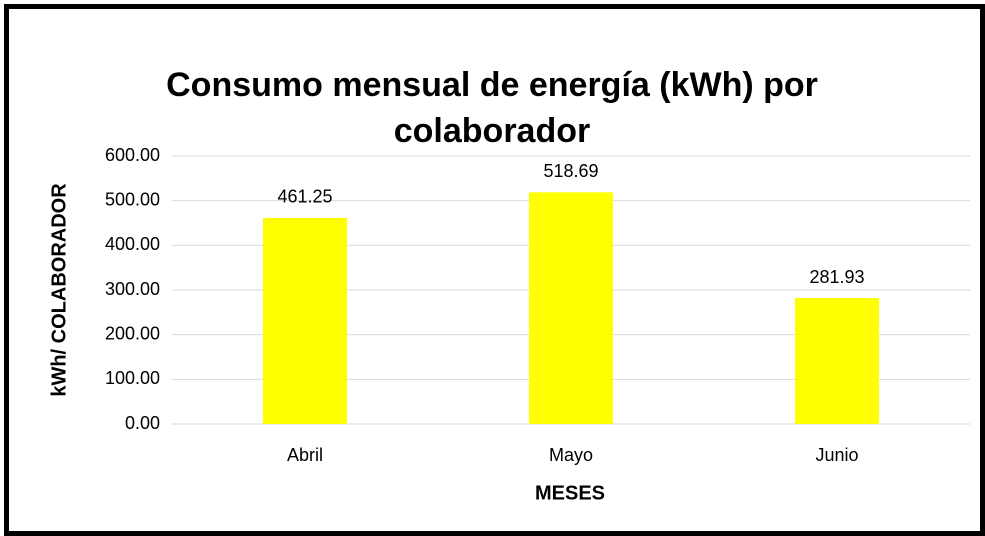 Image resolution: width=985 pixels, height=536 pixels. What do you see at coordinates (142, 423) in the screenshot?
I see `y-tick-label: 0.00` at bounding box center [142, 423].